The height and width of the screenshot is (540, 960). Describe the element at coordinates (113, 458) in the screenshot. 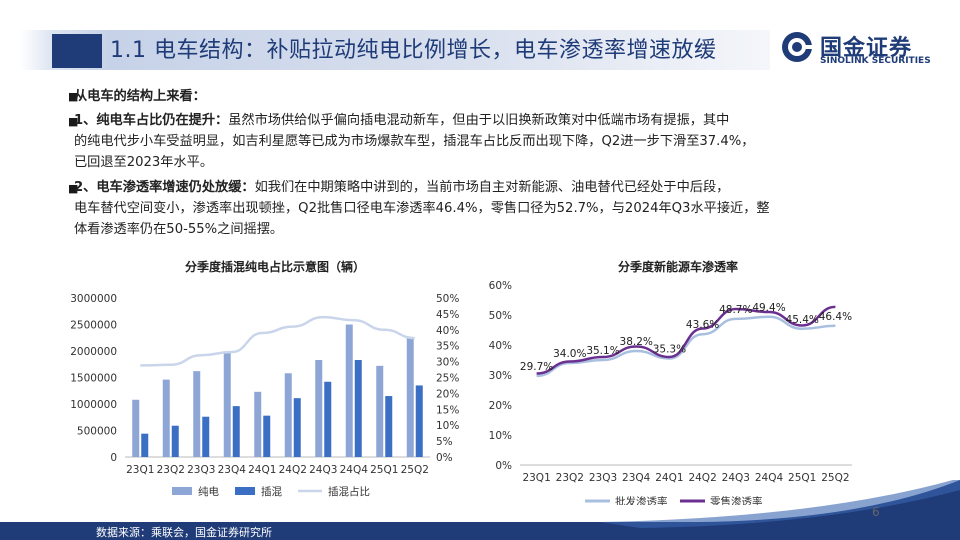

I see `y-tick-label-left: 0` at that location.